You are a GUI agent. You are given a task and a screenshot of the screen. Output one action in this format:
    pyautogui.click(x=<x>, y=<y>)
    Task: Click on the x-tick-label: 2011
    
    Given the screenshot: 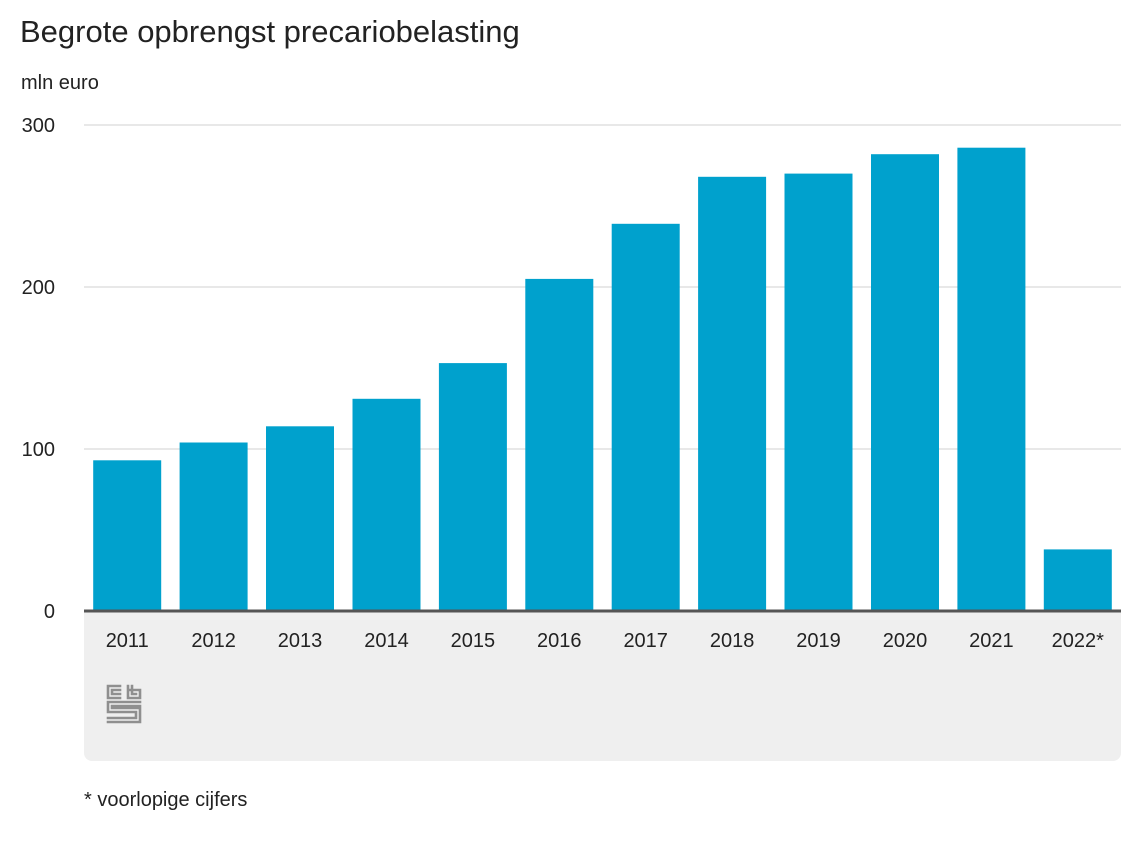 What is the action you would take?
    pyautogui.click(x=127, y=641)
    